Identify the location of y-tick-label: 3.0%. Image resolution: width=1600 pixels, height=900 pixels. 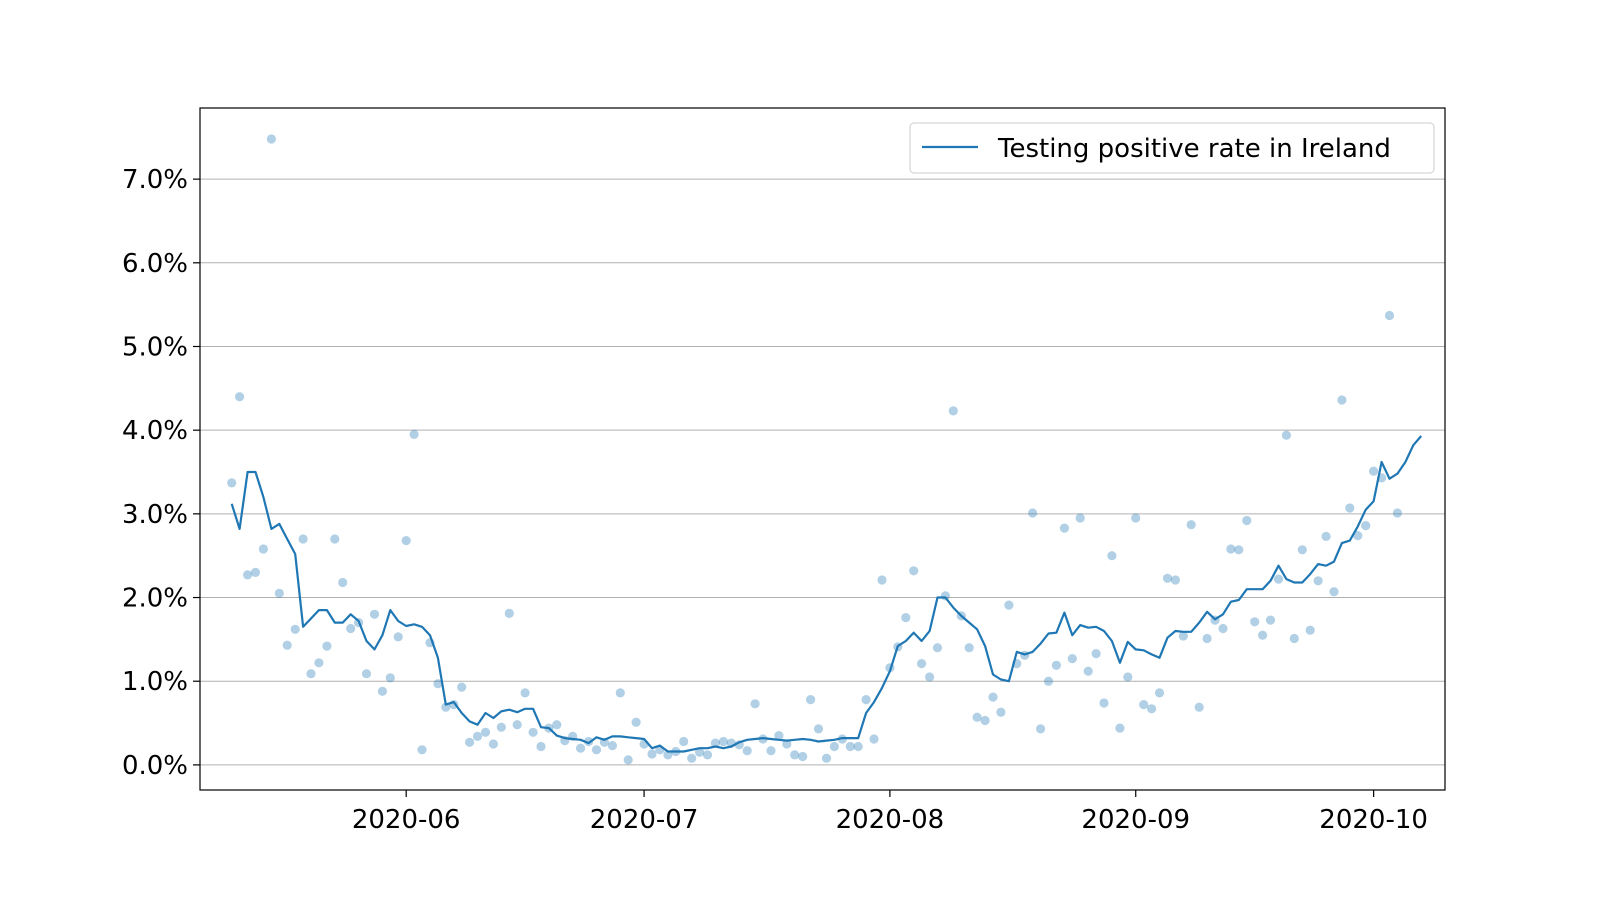
(155, 515).